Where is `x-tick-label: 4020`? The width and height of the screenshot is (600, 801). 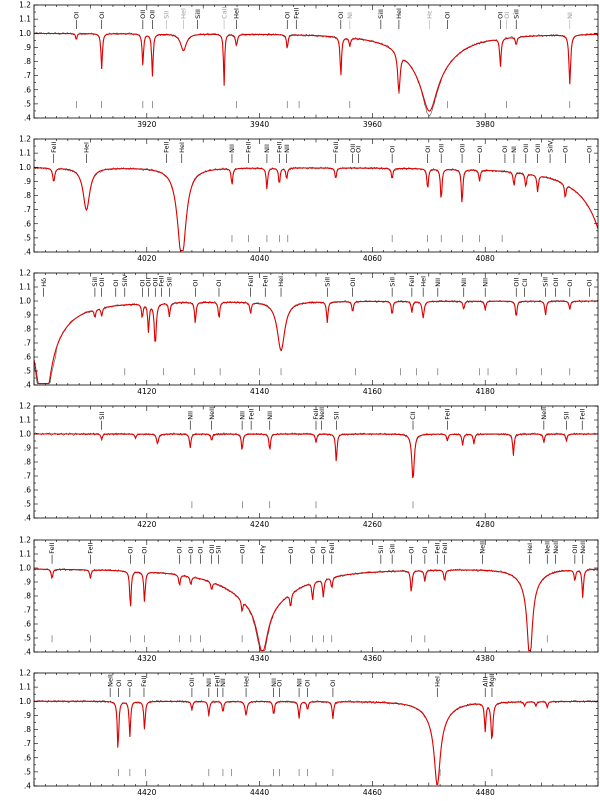
x-tick-label: 4020 is located at coordinates (146, 258).